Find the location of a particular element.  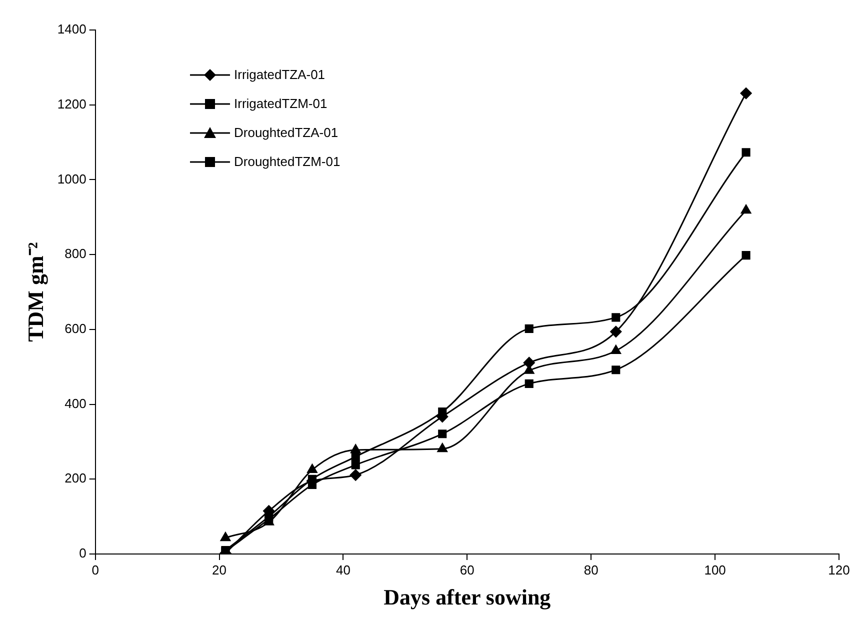

y-tick-label: 600 is located at coordinates (75, 328).